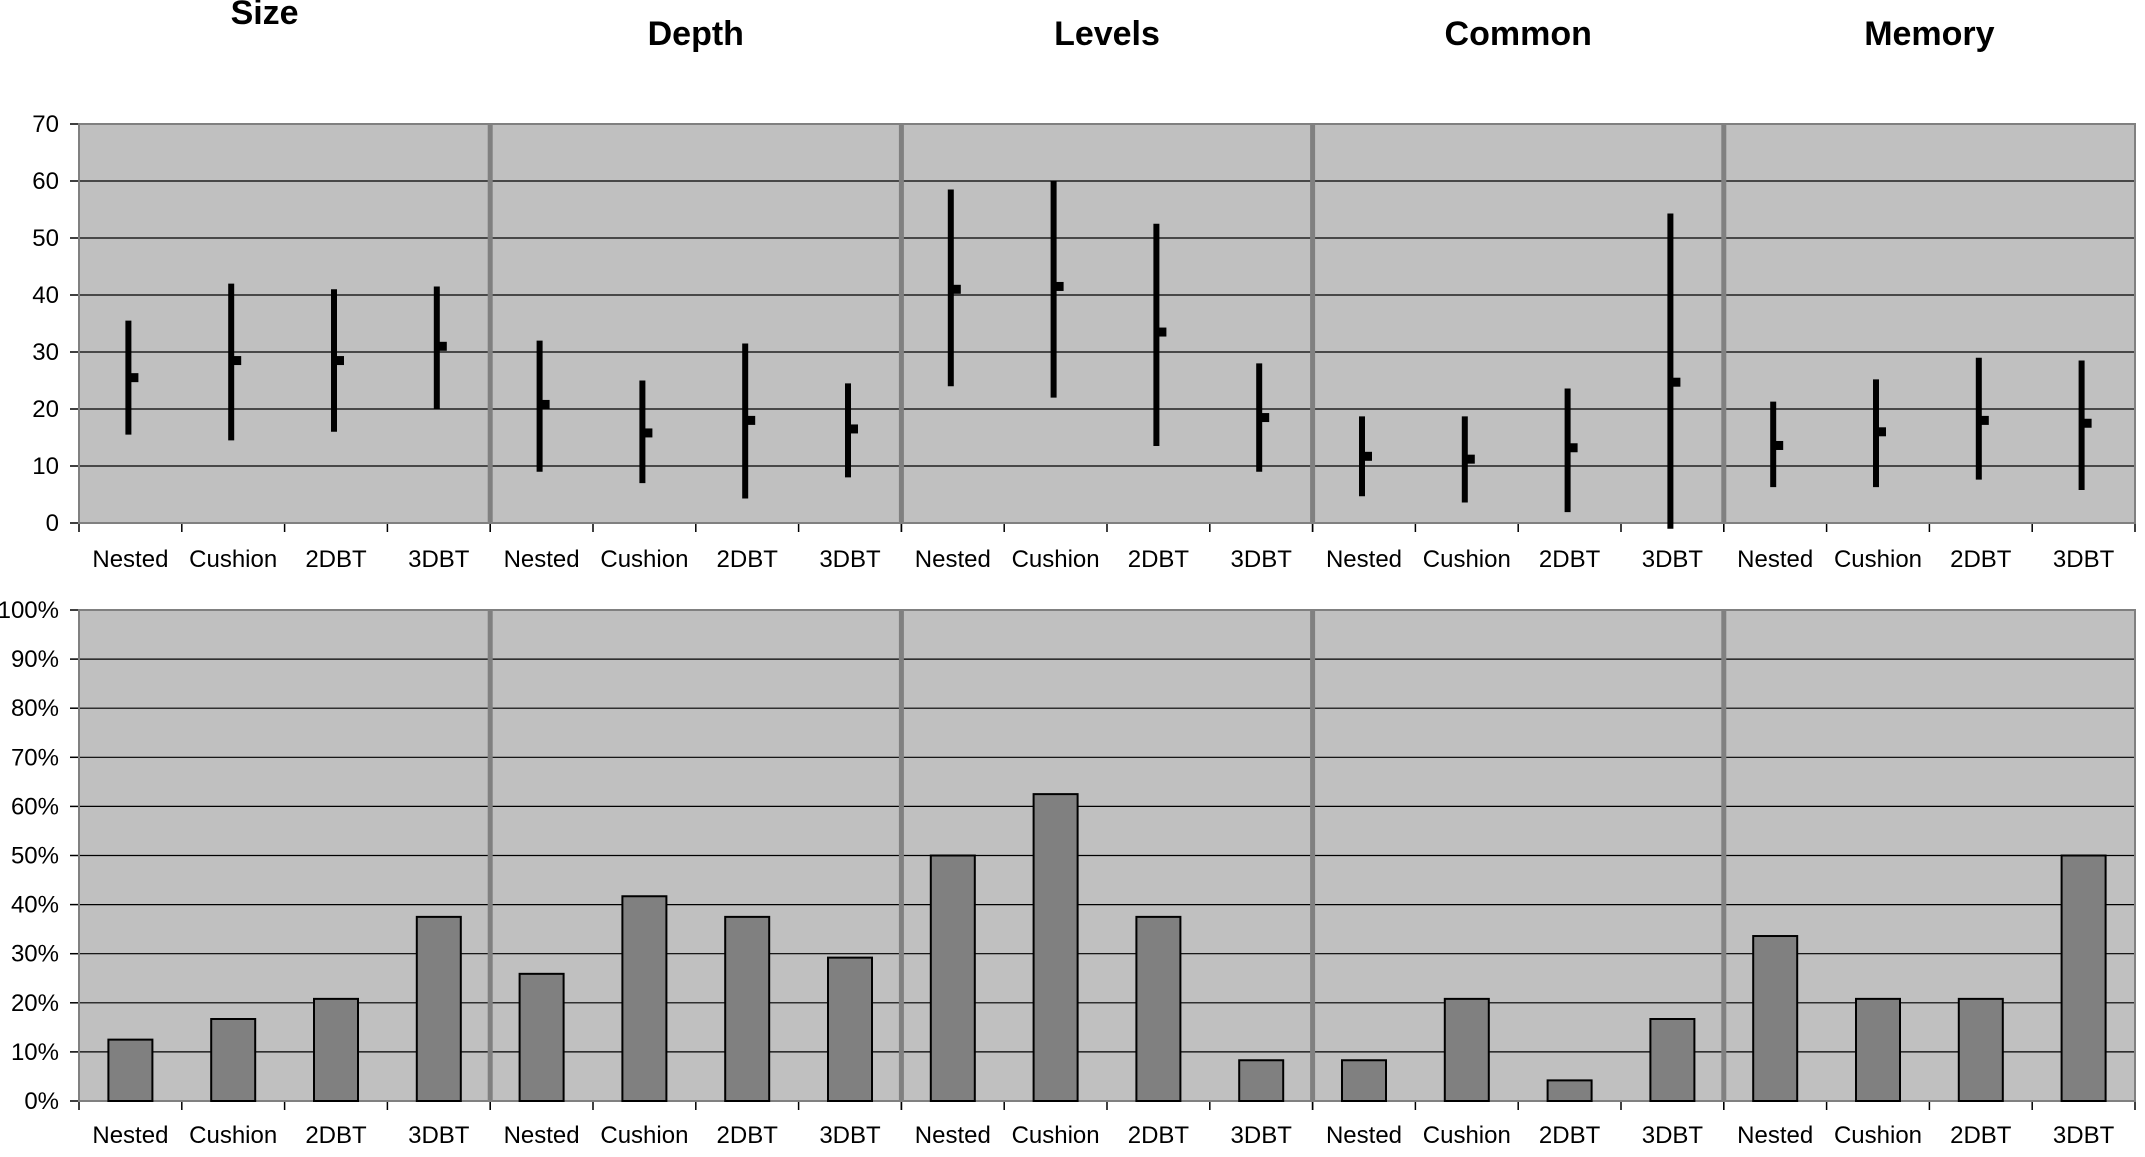  I want to click on range-y-tick-label: 60, so click(45, 181).